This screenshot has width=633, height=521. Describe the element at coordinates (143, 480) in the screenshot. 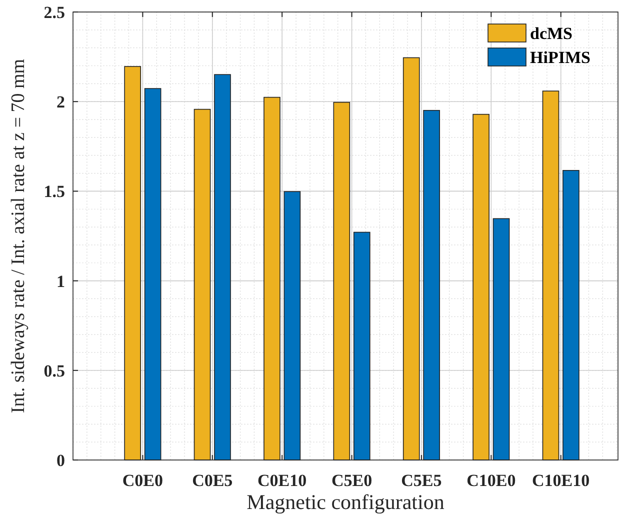

I see `x-tick-label: C0E0` at that location.